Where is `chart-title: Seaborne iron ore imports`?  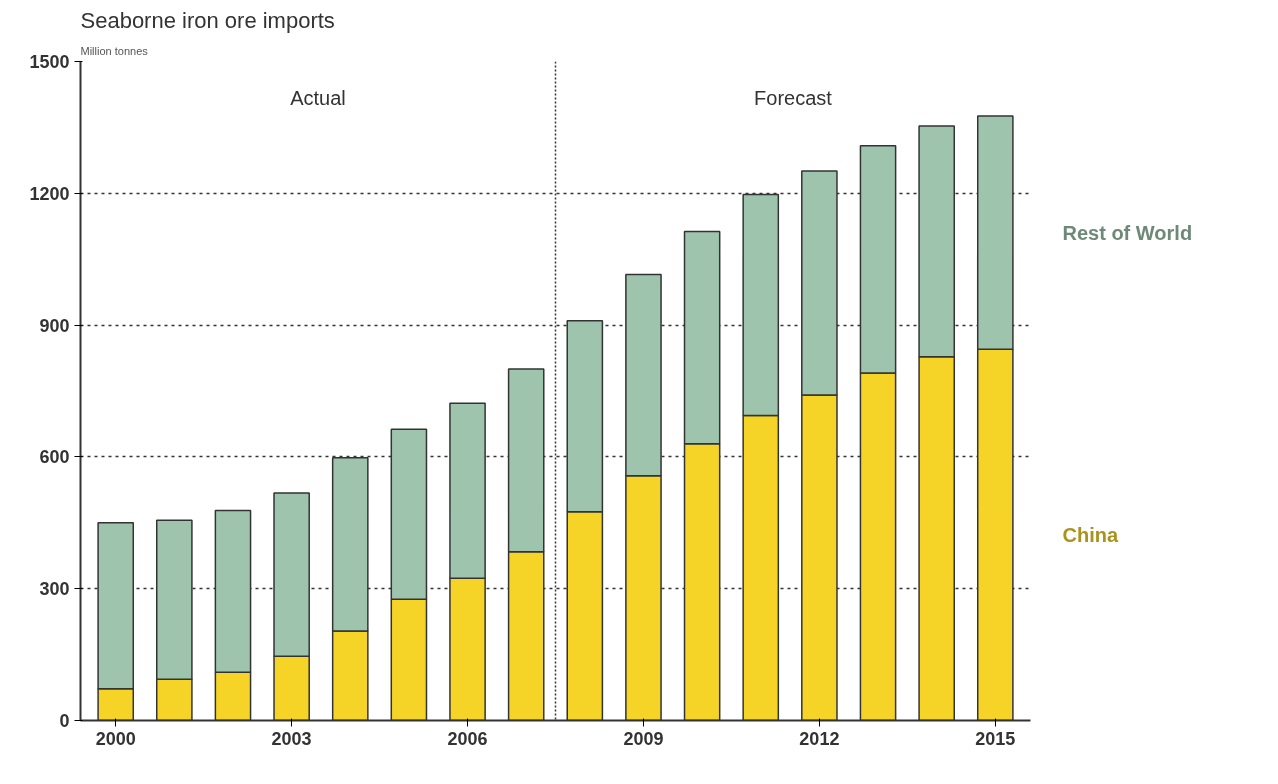
chart-title: Seaborne iron ore imports is located at coordinates (207, 20).